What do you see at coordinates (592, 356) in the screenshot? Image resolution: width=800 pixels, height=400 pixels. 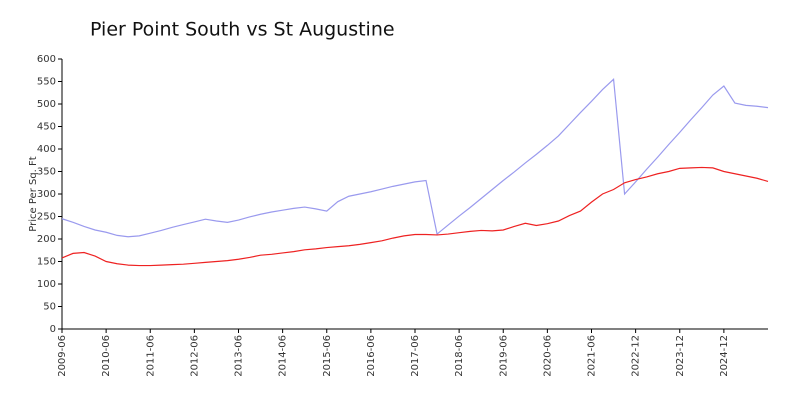 I see `x-tick-label: 2021-06` at bounding box center [592, 356].